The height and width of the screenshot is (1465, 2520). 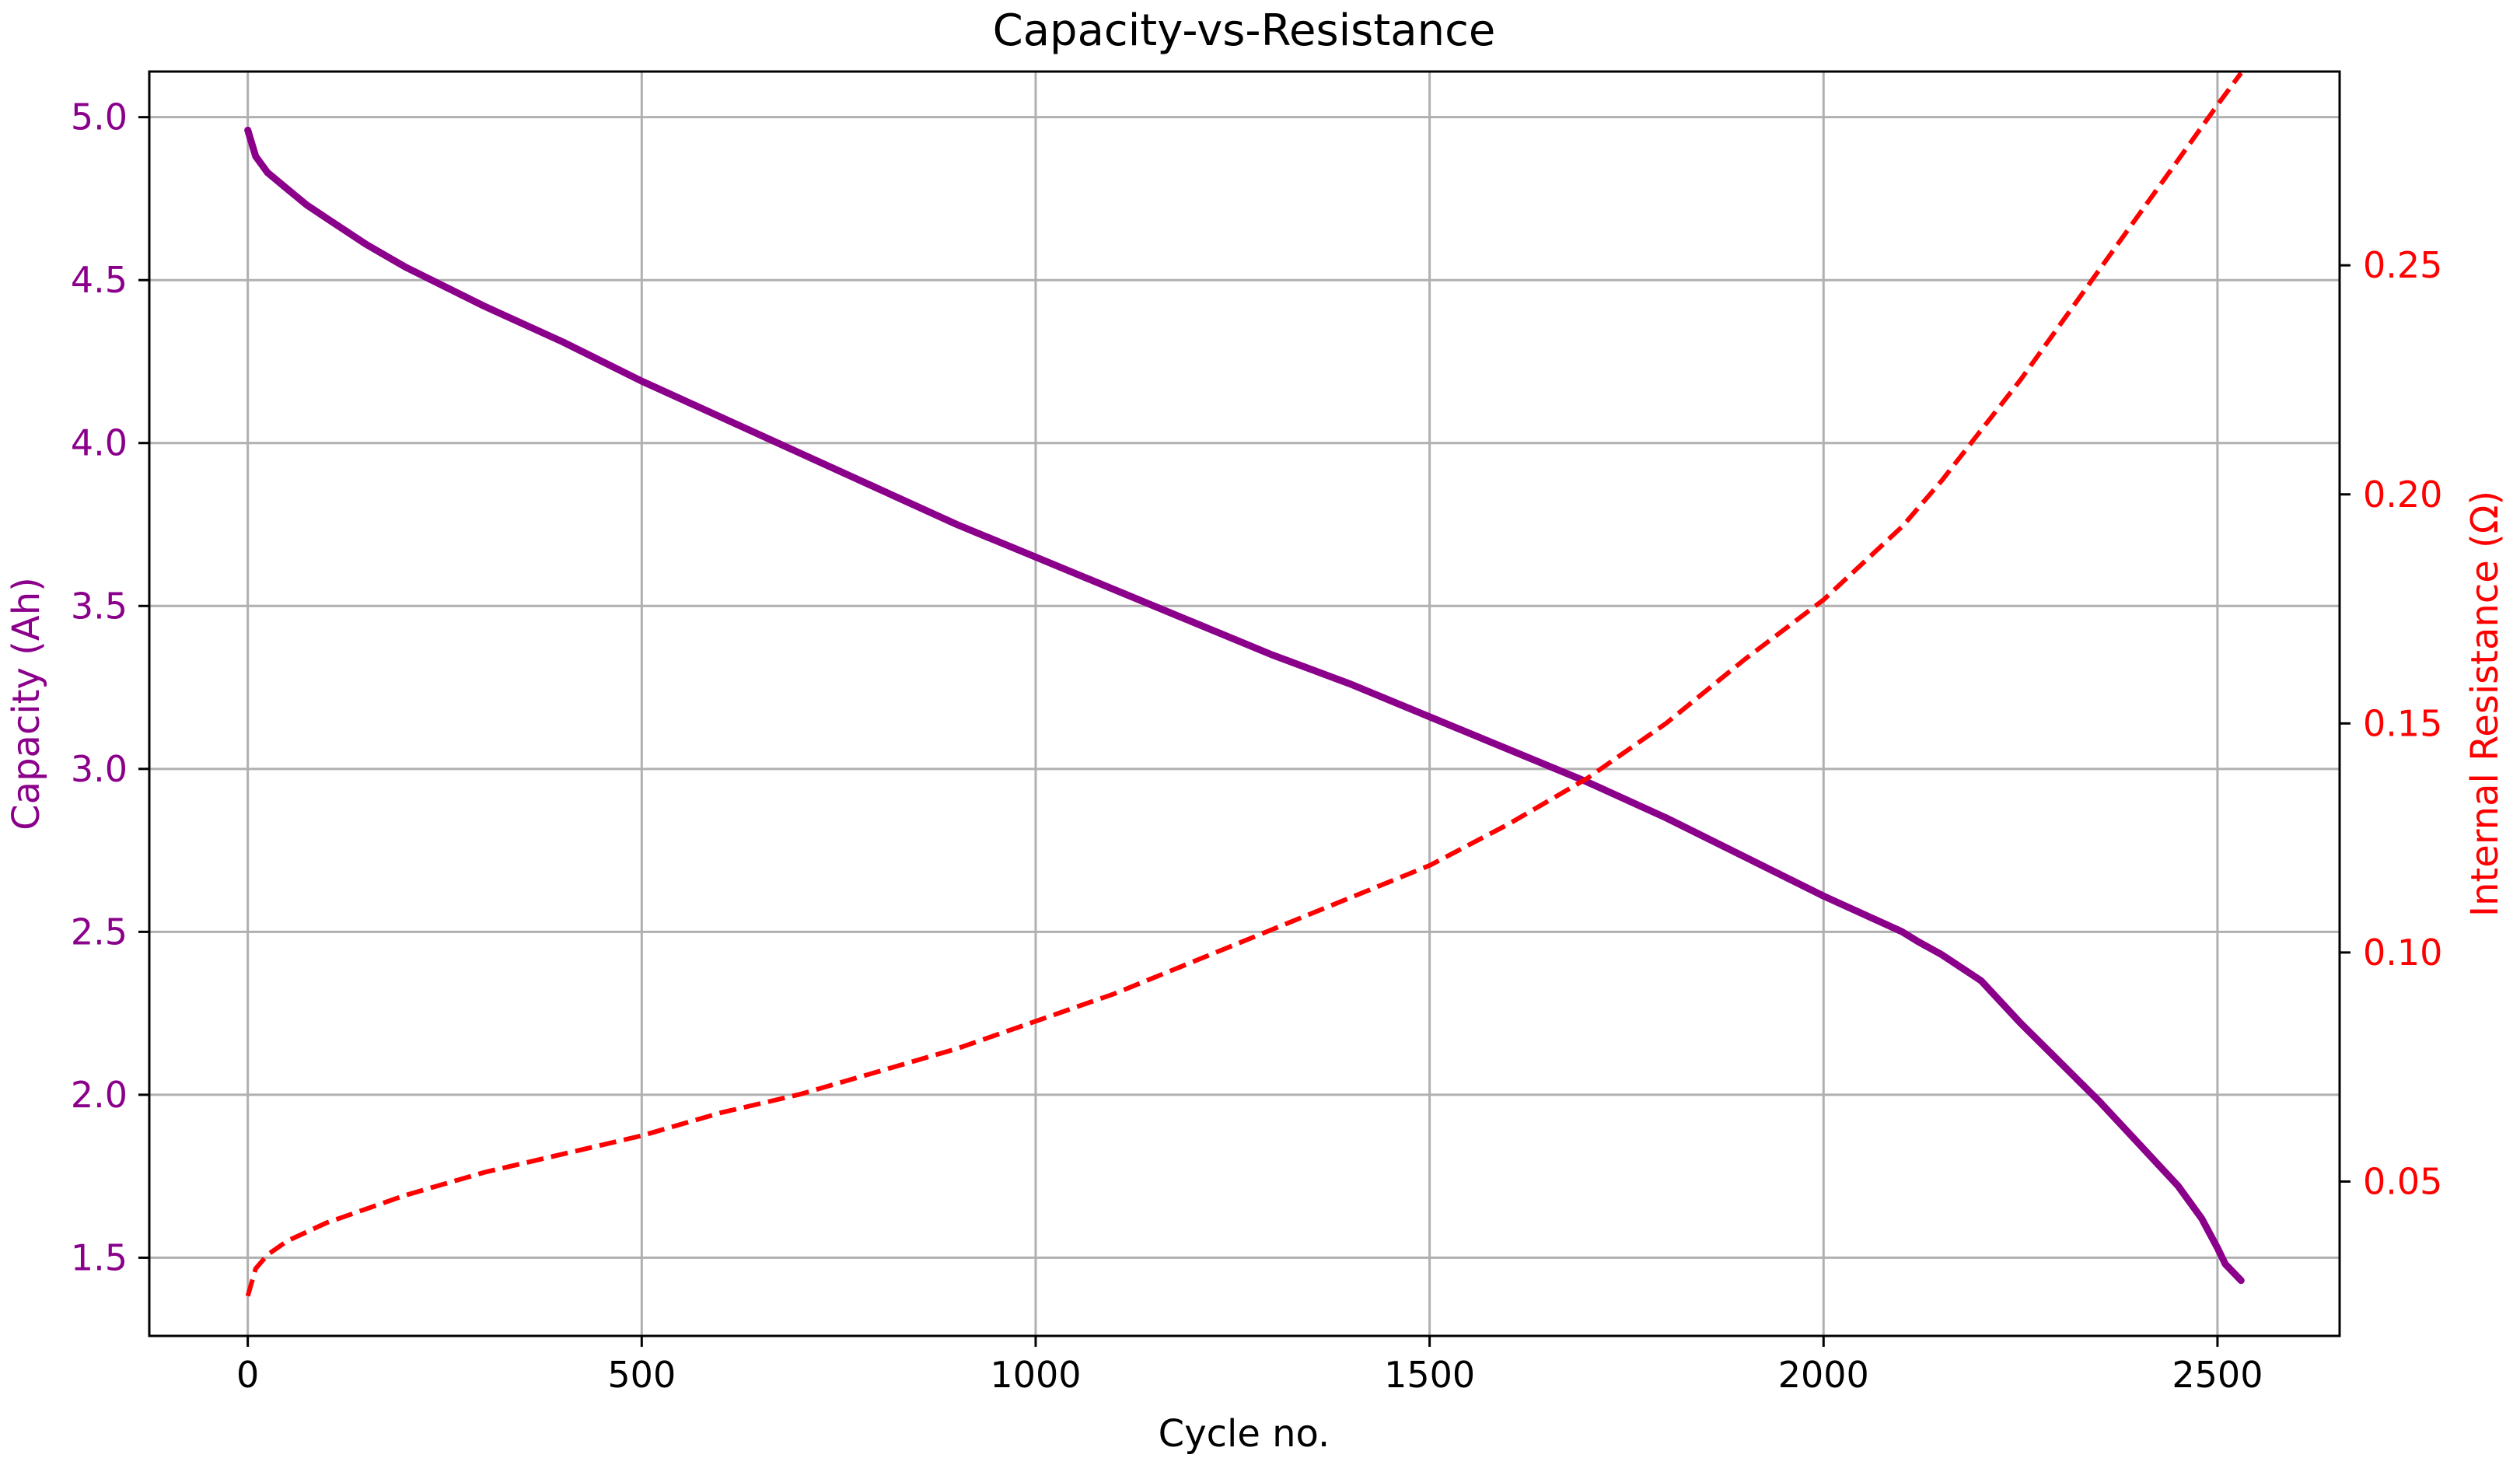 I want to click on x-tick-label: 1000, so click(x=1036, y=1375).